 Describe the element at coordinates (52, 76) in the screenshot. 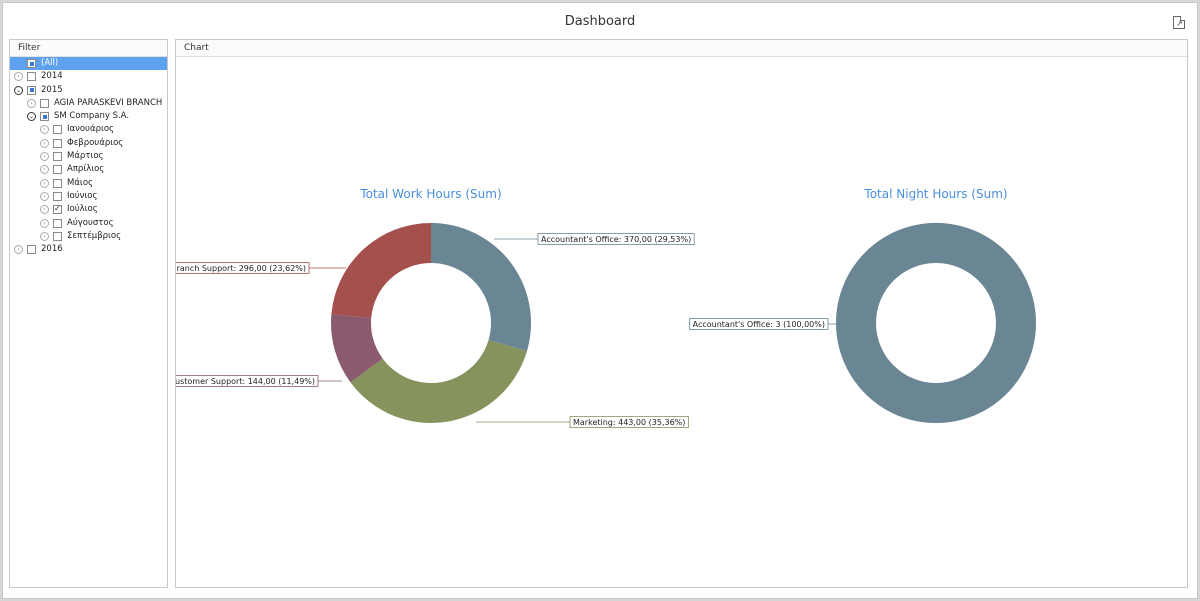

I see `filter-item-label: 2014` at that location.